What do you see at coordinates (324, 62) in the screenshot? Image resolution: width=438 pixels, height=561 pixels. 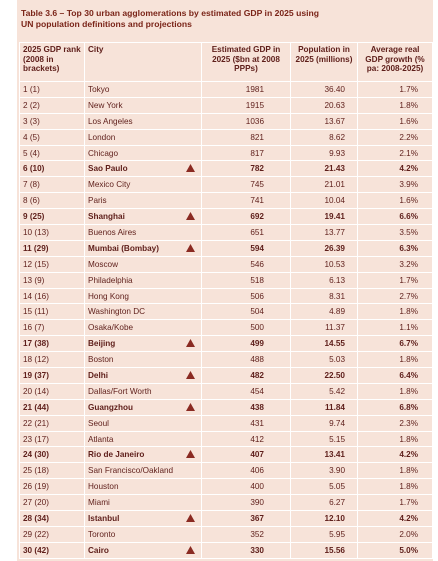 I see `column-header: Population in 2025 (millions)` at bounding box center [324, 62].